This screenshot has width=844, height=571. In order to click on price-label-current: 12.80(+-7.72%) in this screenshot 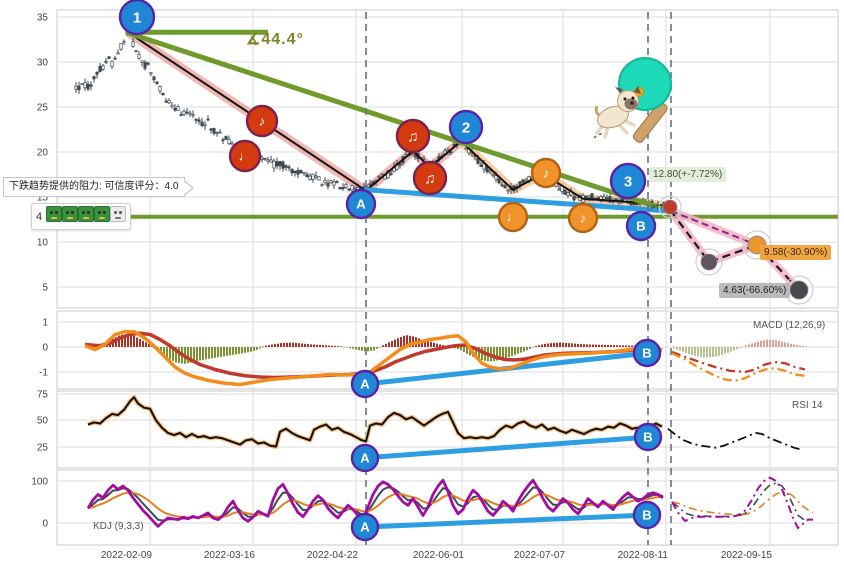, I will do `click(688, 174)`.